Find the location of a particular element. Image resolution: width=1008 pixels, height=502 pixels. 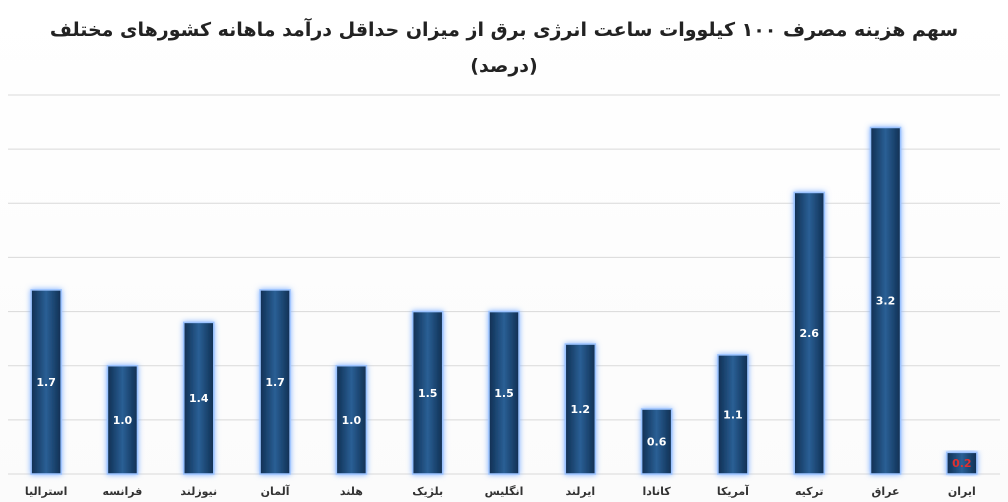

category-label: ترکیه is located at coordinates (809, 491).